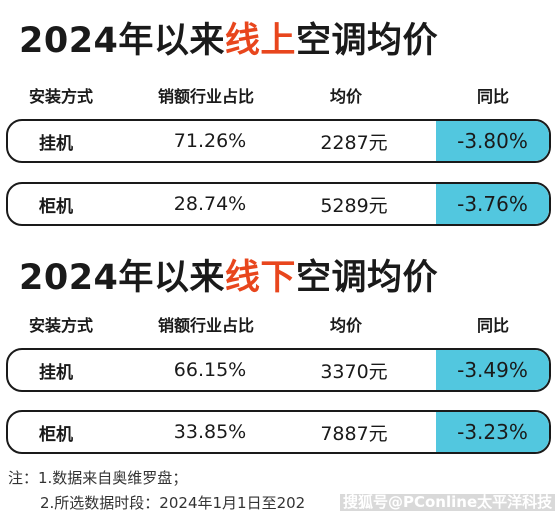 The image size is (559, 520). Describe the element at coordinates (278, 204) in the screenshot. I see `table-row: 柜机 28.74% 5289元 -3.76%` at that location.